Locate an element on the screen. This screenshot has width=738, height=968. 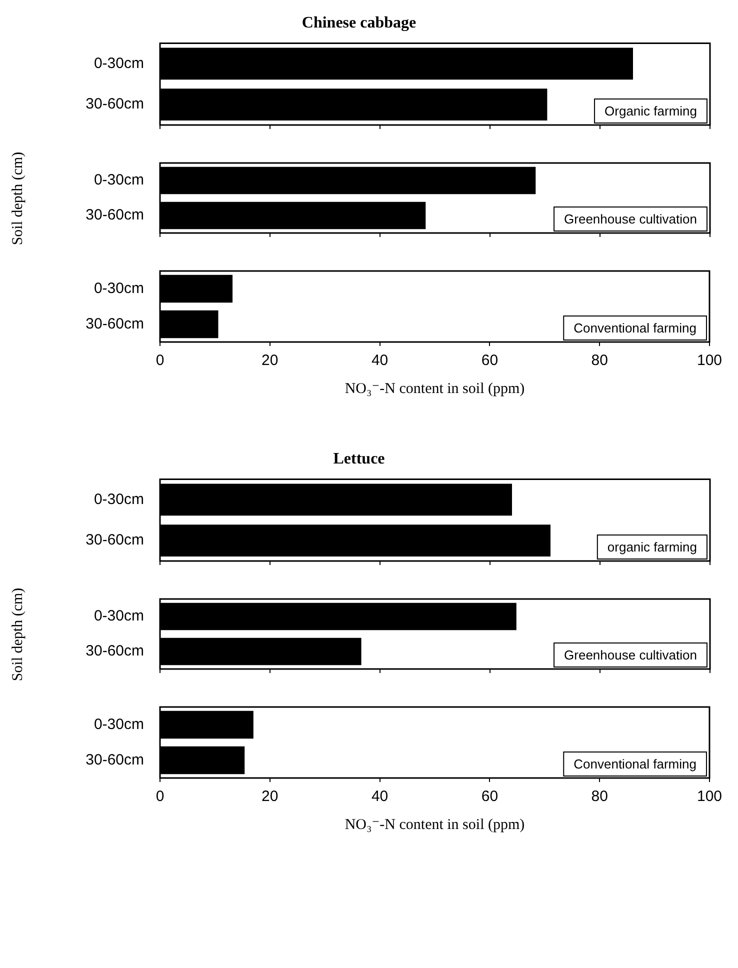
chart-title: Chinese cabbage is located at coordinates (359, 23).